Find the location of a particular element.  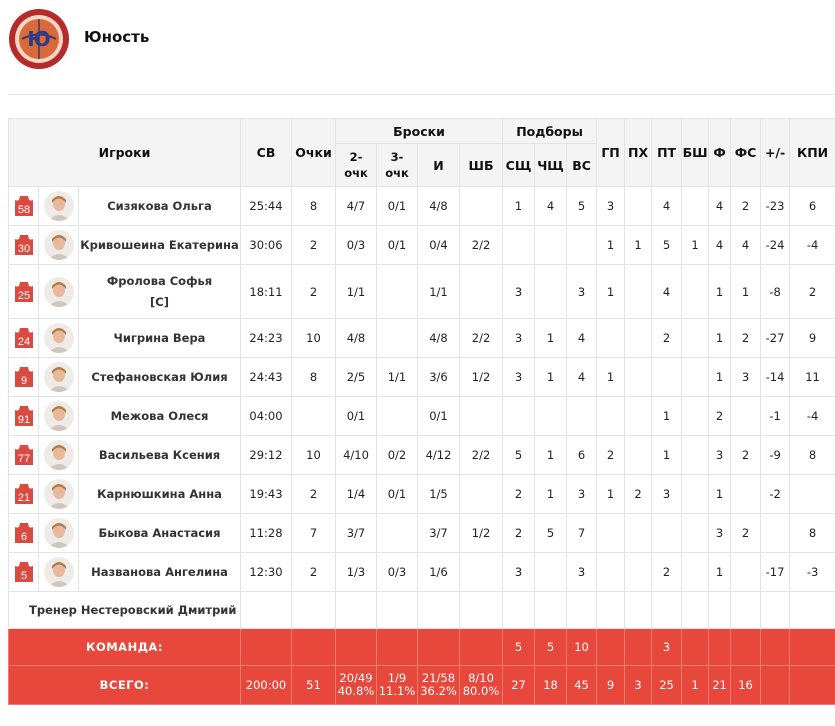

total-shb-made: 8/10 is located at coordinates (481, 678).